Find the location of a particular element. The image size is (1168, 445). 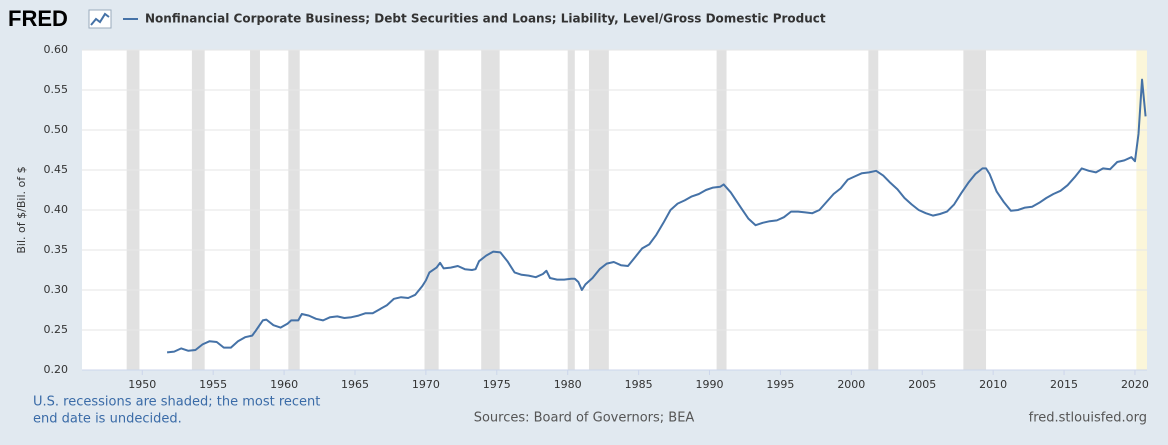

y-tick-label: 0.40 is located at coordinates (56, 209).